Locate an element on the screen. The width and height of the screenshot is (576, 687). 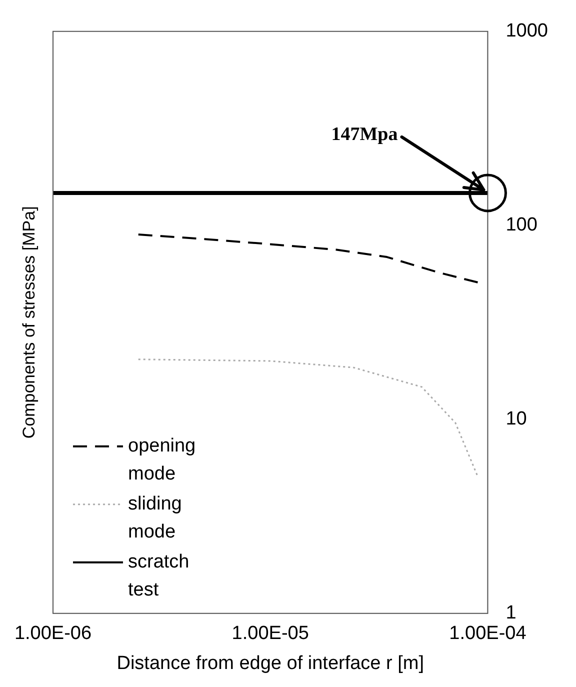
y-tick-label: 100 is located at coordinates (522, 225).